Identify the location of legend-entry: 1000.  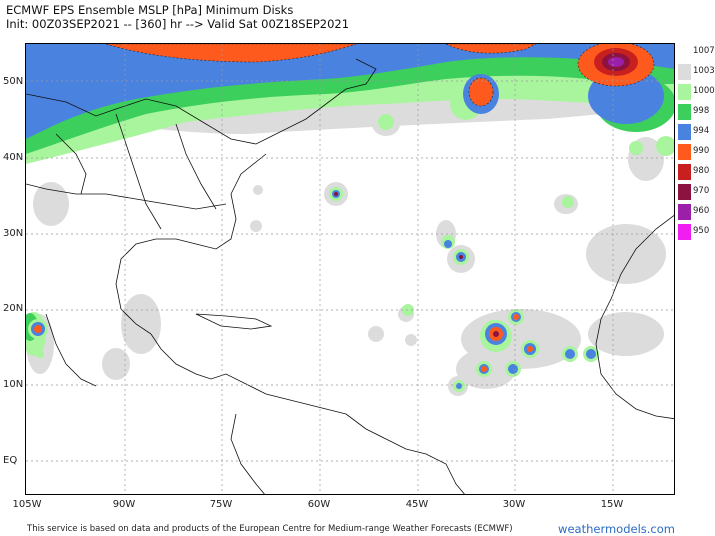
(696, 92).